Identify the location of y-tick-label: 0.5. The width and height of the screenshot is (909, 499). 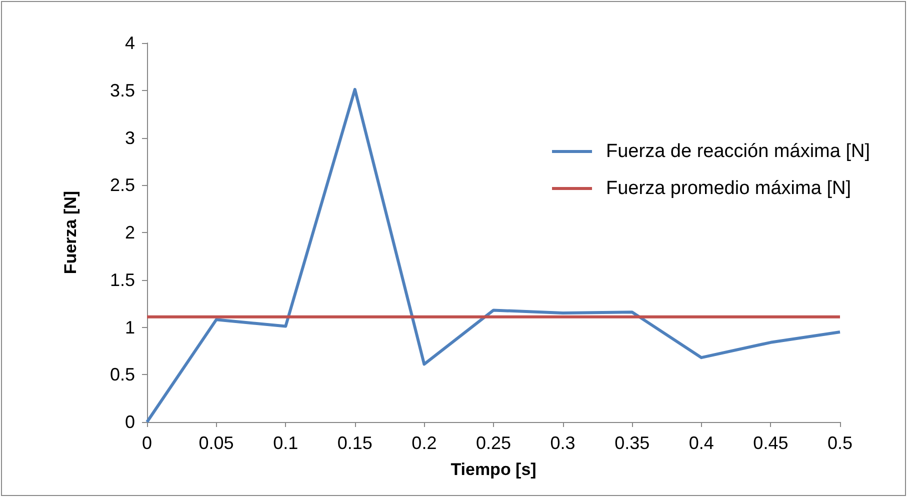
(122, 374).